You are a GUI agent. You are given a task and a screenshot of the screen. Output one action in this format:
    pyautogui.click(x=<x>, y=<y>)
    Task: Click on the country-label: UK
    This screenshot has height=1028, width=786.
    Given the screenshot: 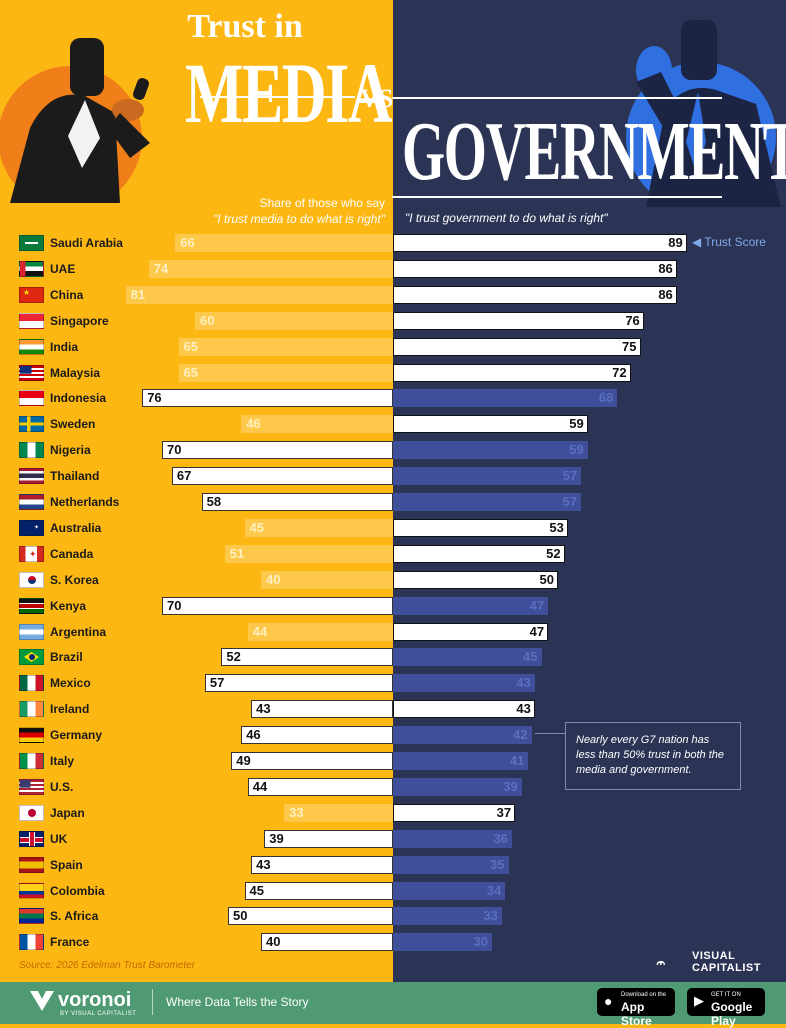 What is the action you would take?
    pyautogui.click(x=59, y=839)
    